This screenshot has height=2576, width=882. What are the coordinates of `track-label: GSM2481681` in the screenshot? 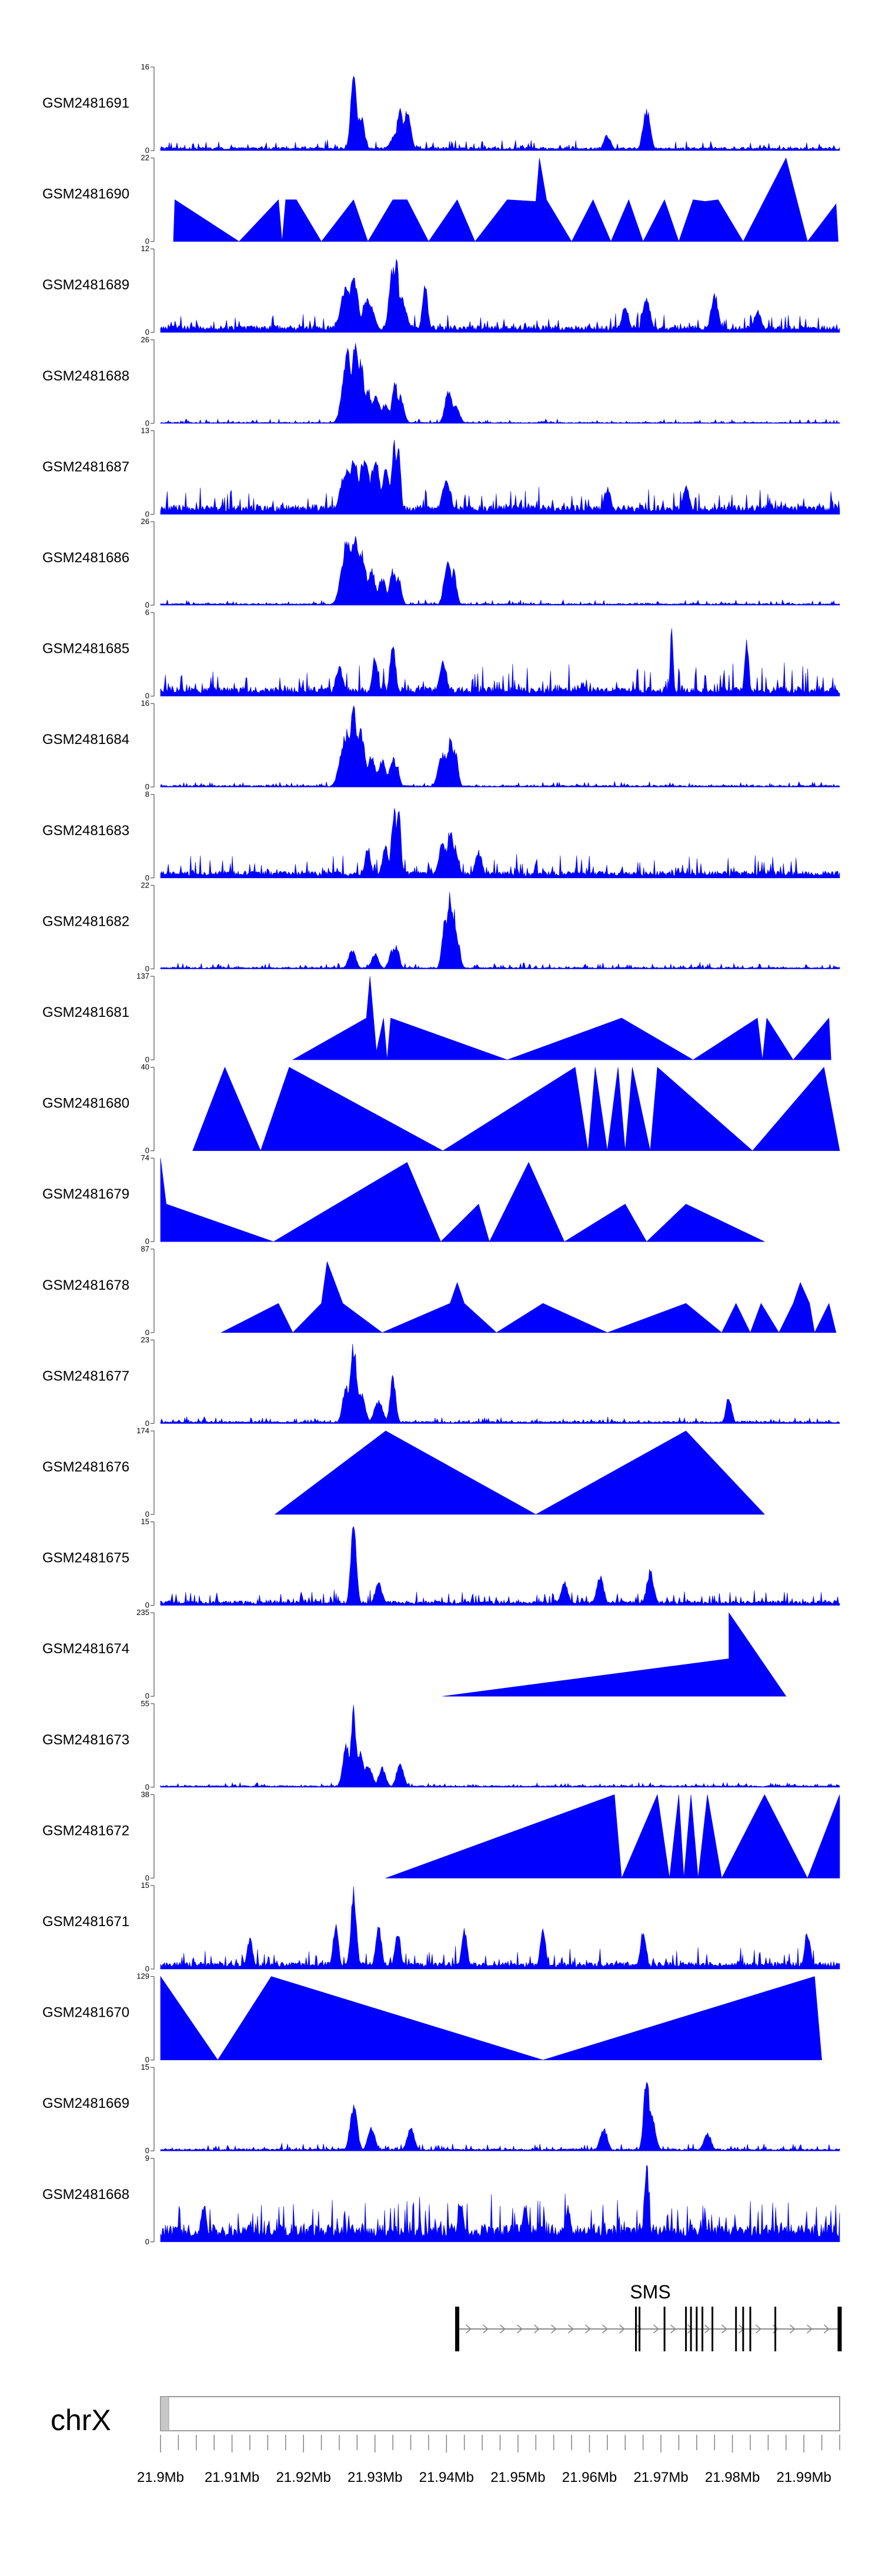 It's located at (85, 1012).